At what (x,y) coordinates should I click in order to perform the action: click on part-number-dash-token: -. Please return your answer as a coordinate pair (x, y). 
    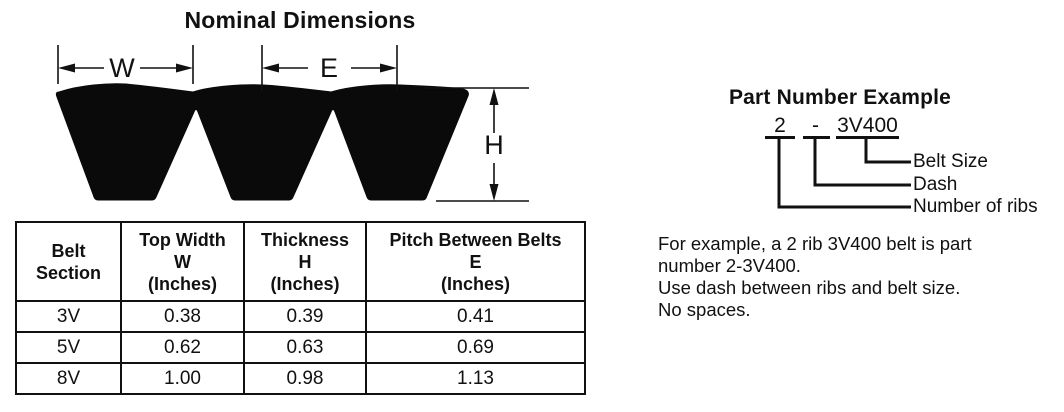
    Looking at the image, I should click on (815, 125).